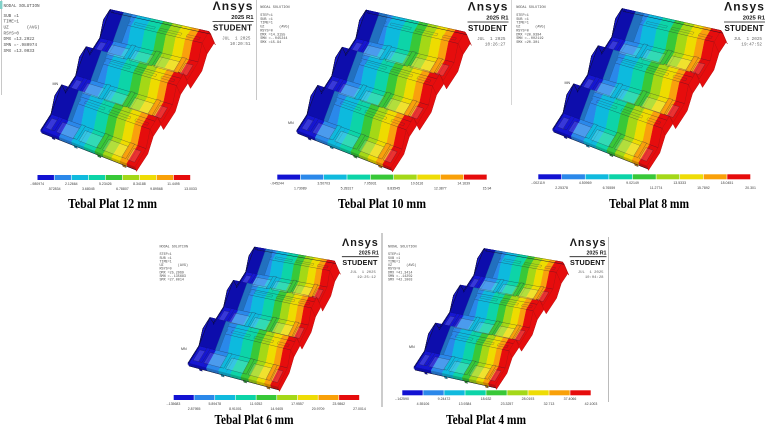  Describe the element at coordinates (338, 404) in the screenshot. I see `svg-text: 23.9862` at that location.